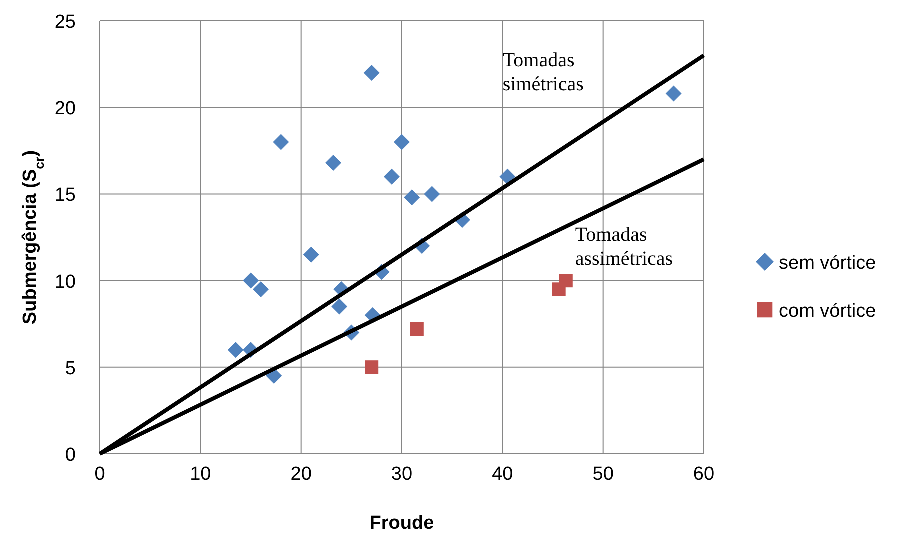 This screenshot has height=543, width=909. I want to click on y-tick-label: 10, so click(65, 282).